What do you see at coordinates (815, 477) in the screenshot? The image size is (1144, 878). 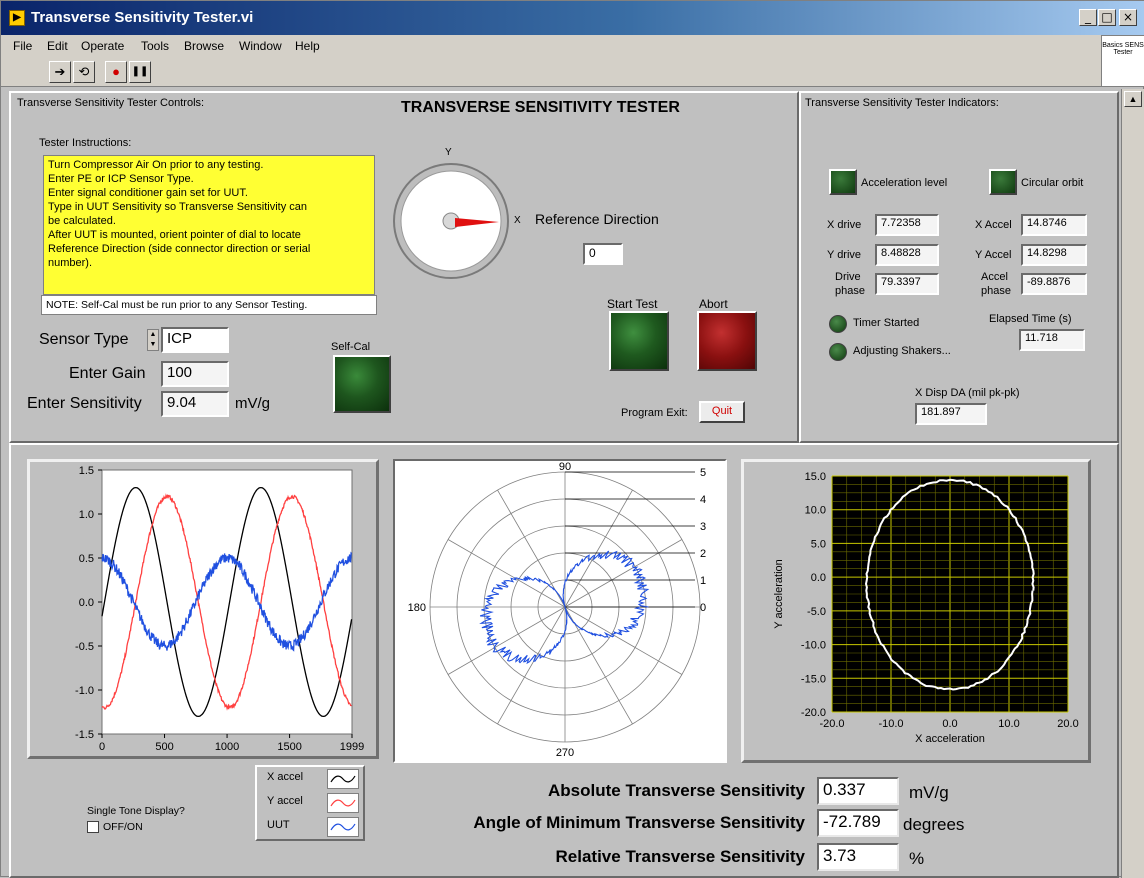 I see `y-tick-label: 15.0` at bounding box center [815, 477].